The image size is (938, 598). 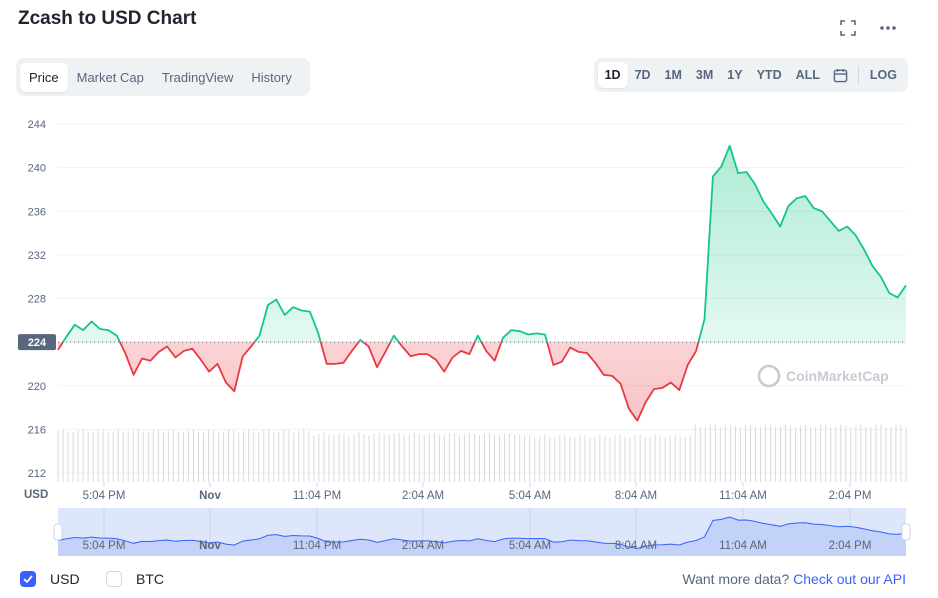 I want to click on date-range-button, so click(x=840, y=75).